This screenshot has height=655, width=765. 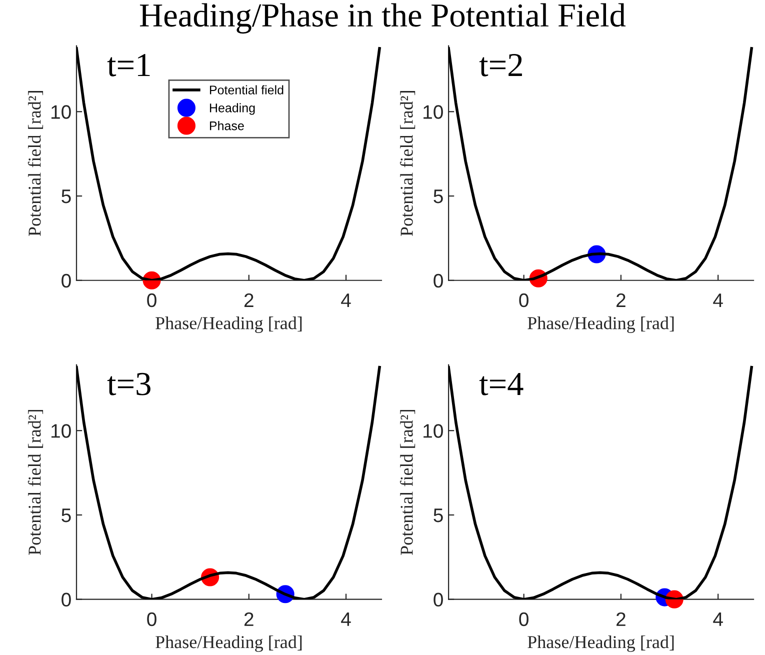 I want to click on chart-title: Heading/Phase in the Potential Field, so click(x=383, y=18).